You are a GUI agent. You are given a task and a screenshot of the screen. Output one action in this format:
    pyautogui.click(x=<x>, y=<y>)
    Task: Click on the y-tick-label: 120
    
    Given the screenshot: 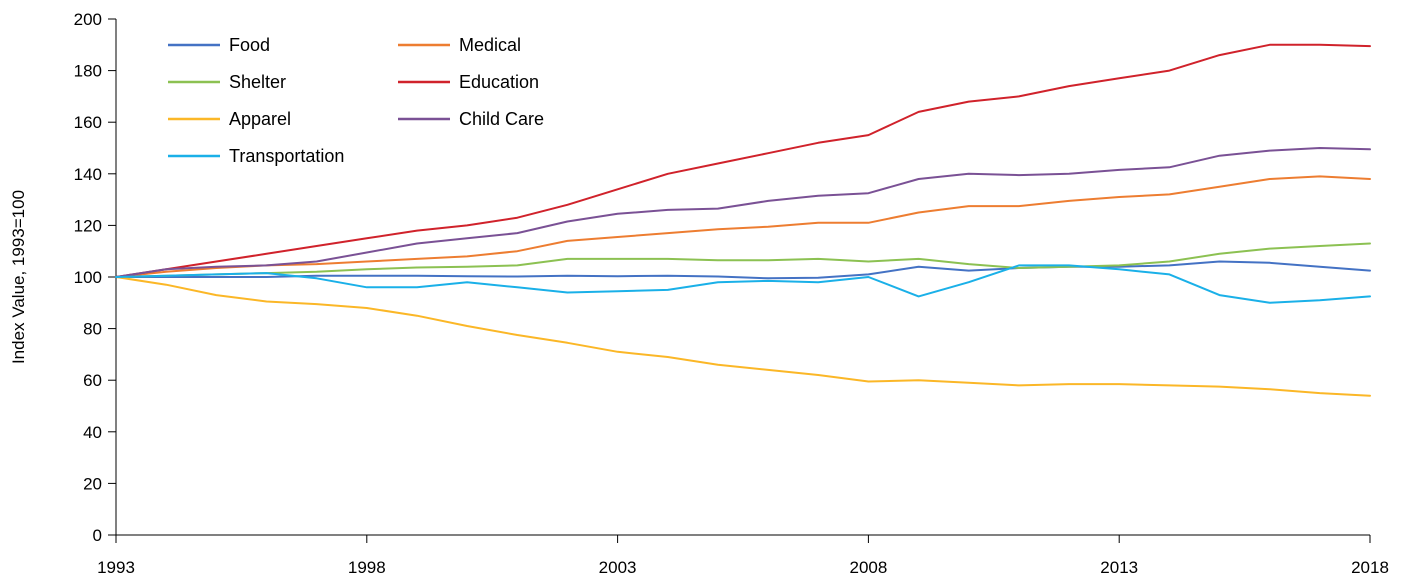 What is the action you would take?
    pyautogui.click(x=88, y=225)
    